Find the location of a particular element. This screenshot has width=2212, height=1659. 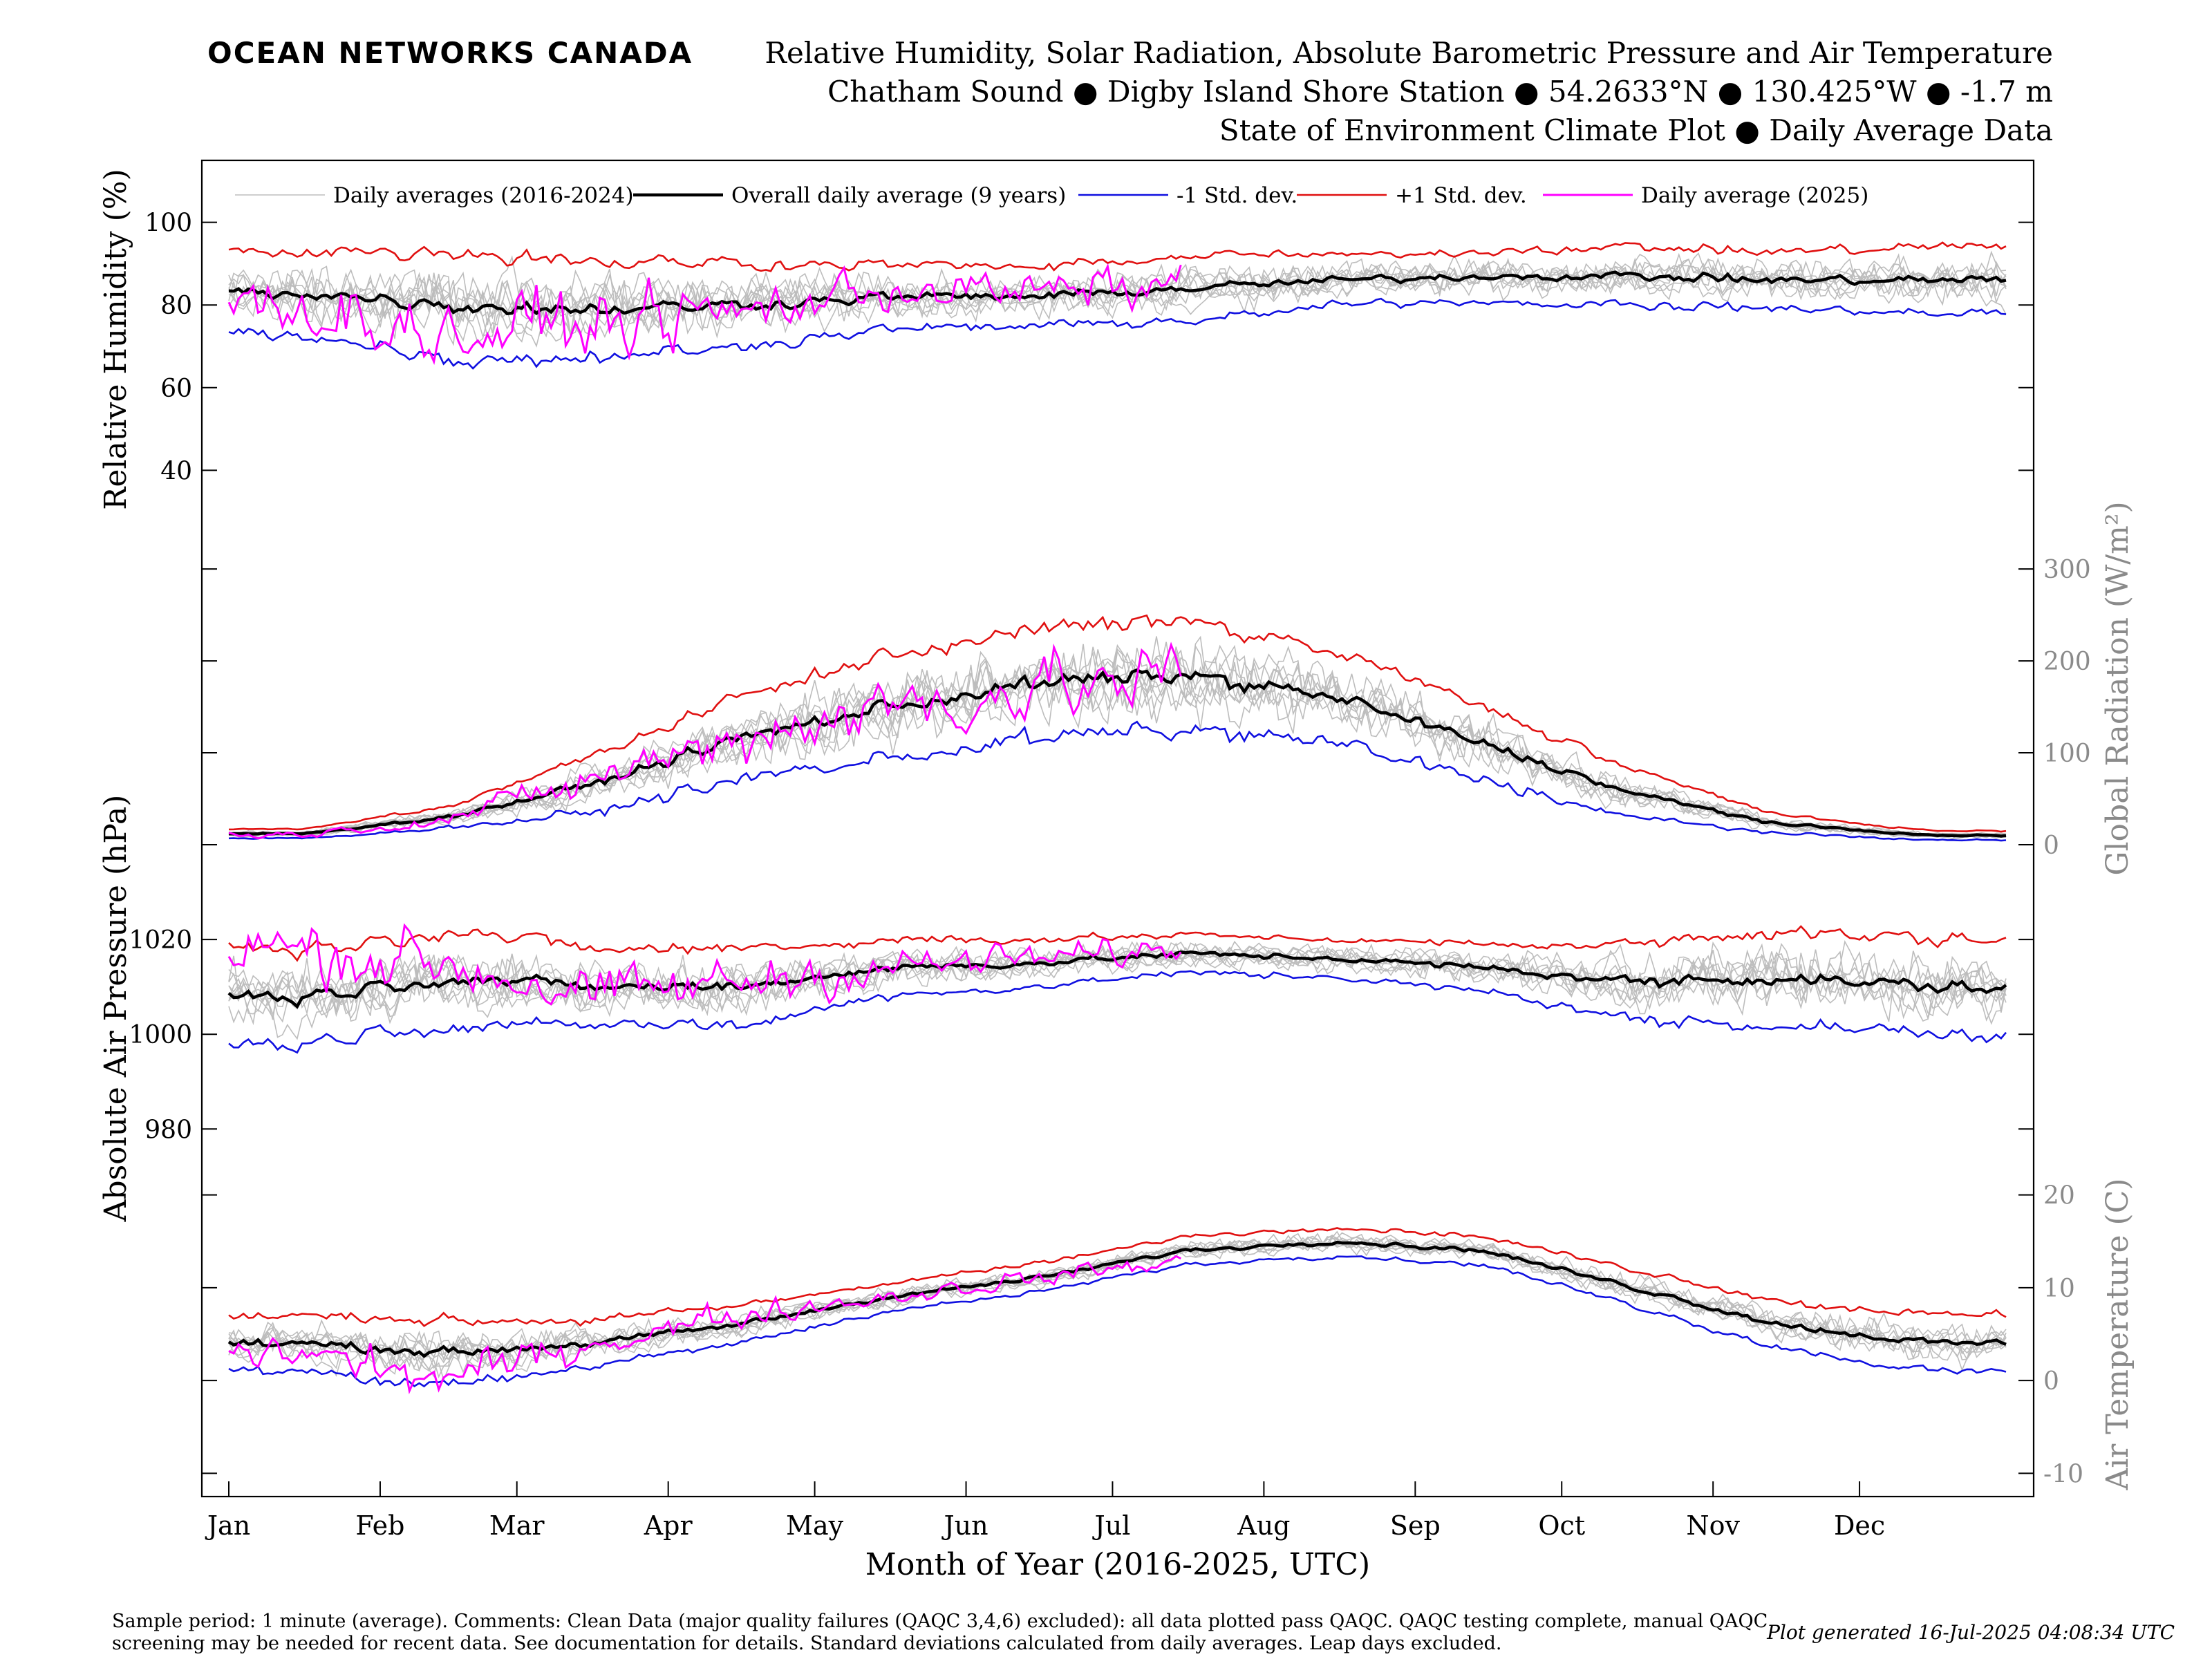

ytick-label-humidity: 100 is located at coordinates (168, 223).